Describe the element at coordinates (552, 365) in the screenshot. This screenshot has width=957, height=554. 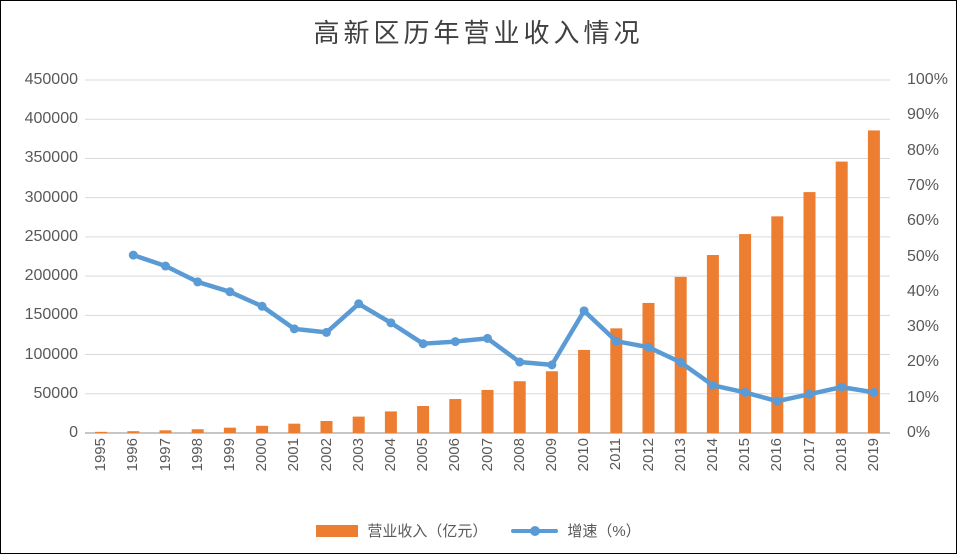
I see `marker-2009` at that location.